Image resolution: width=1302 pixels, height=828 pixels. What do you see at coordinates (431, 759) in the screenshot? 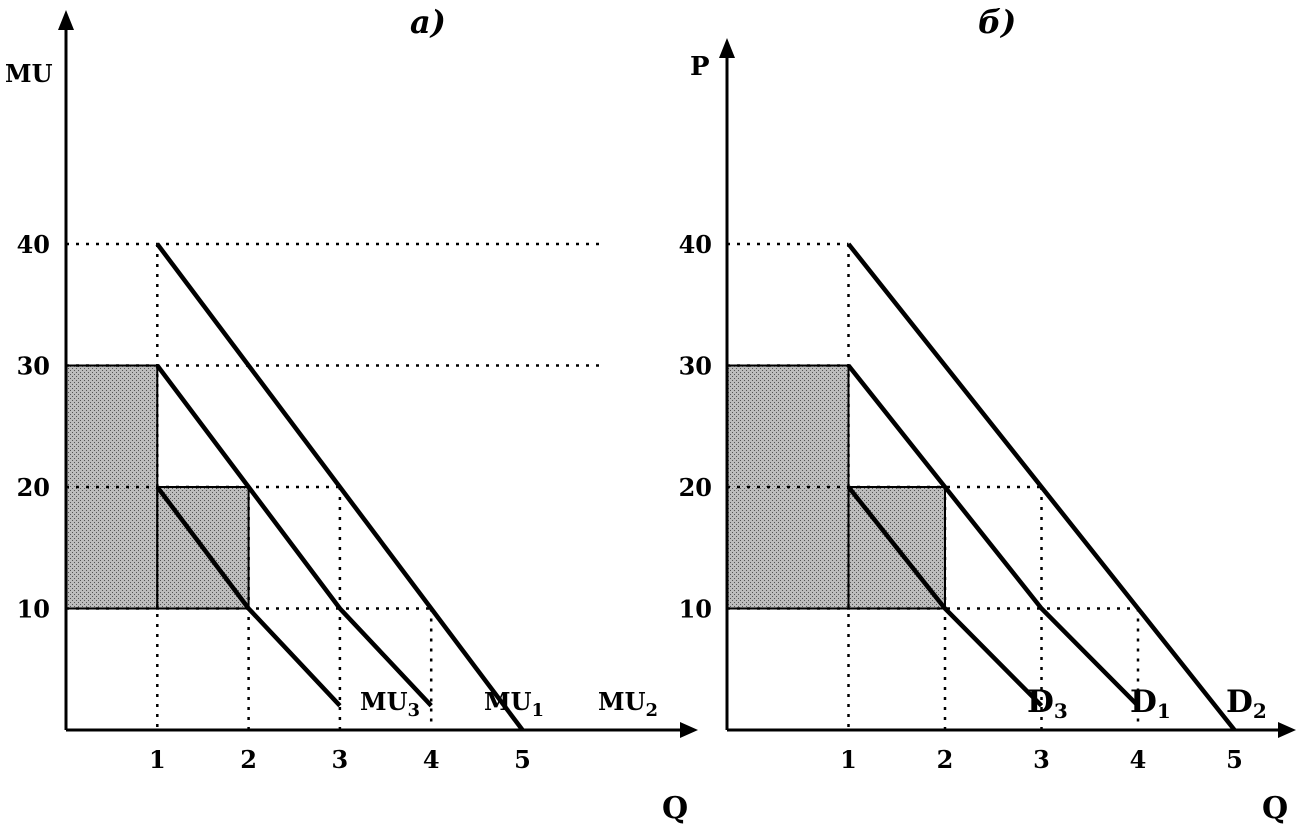
I see `panel-a-x-tick-4: 4` at bounding box center [431, 759].